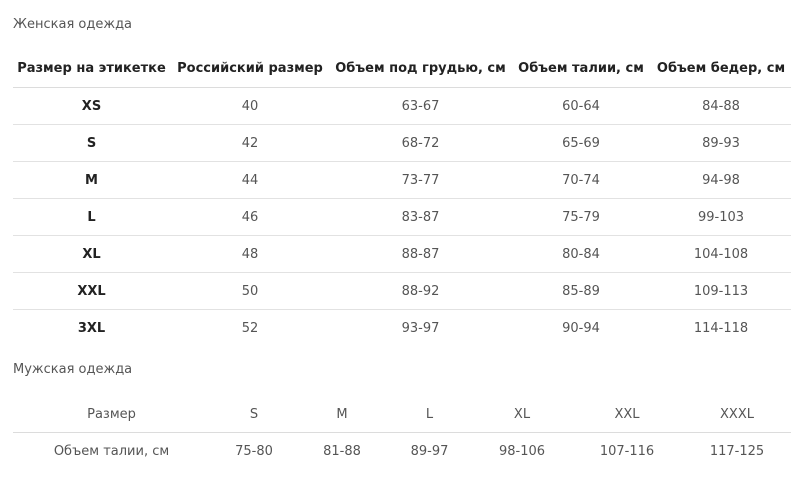 The width and height of the screenshot is (804, 492). What do you see at coordinates (420, 106) in the screenshot?
I see `table-cell: 63-67` at bounding box center [420, 106].